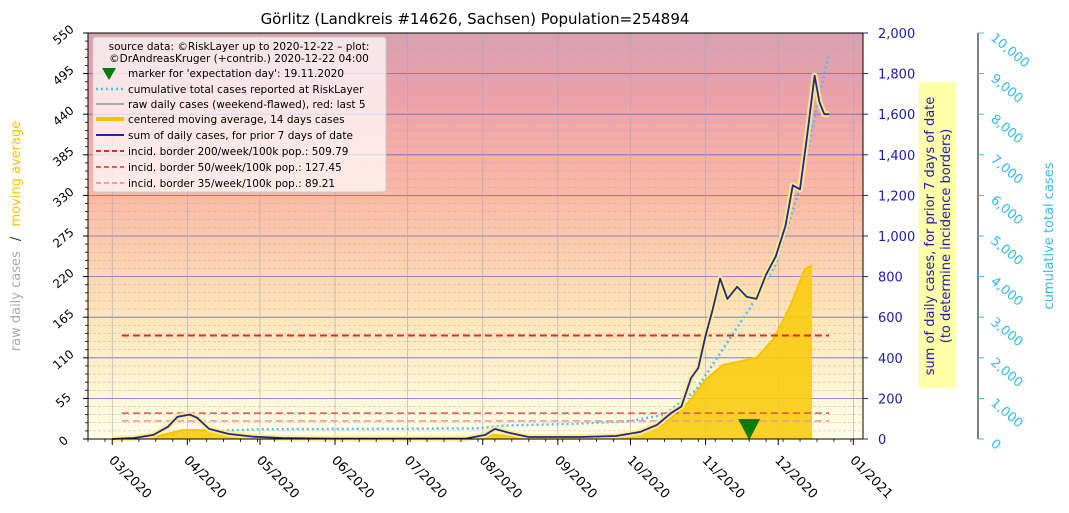 This screenshot has width=1069, height=513. Describe the element at coordinates (109, 74) in the screenshot. I see `legend-marker-triangle-icon` at that location.